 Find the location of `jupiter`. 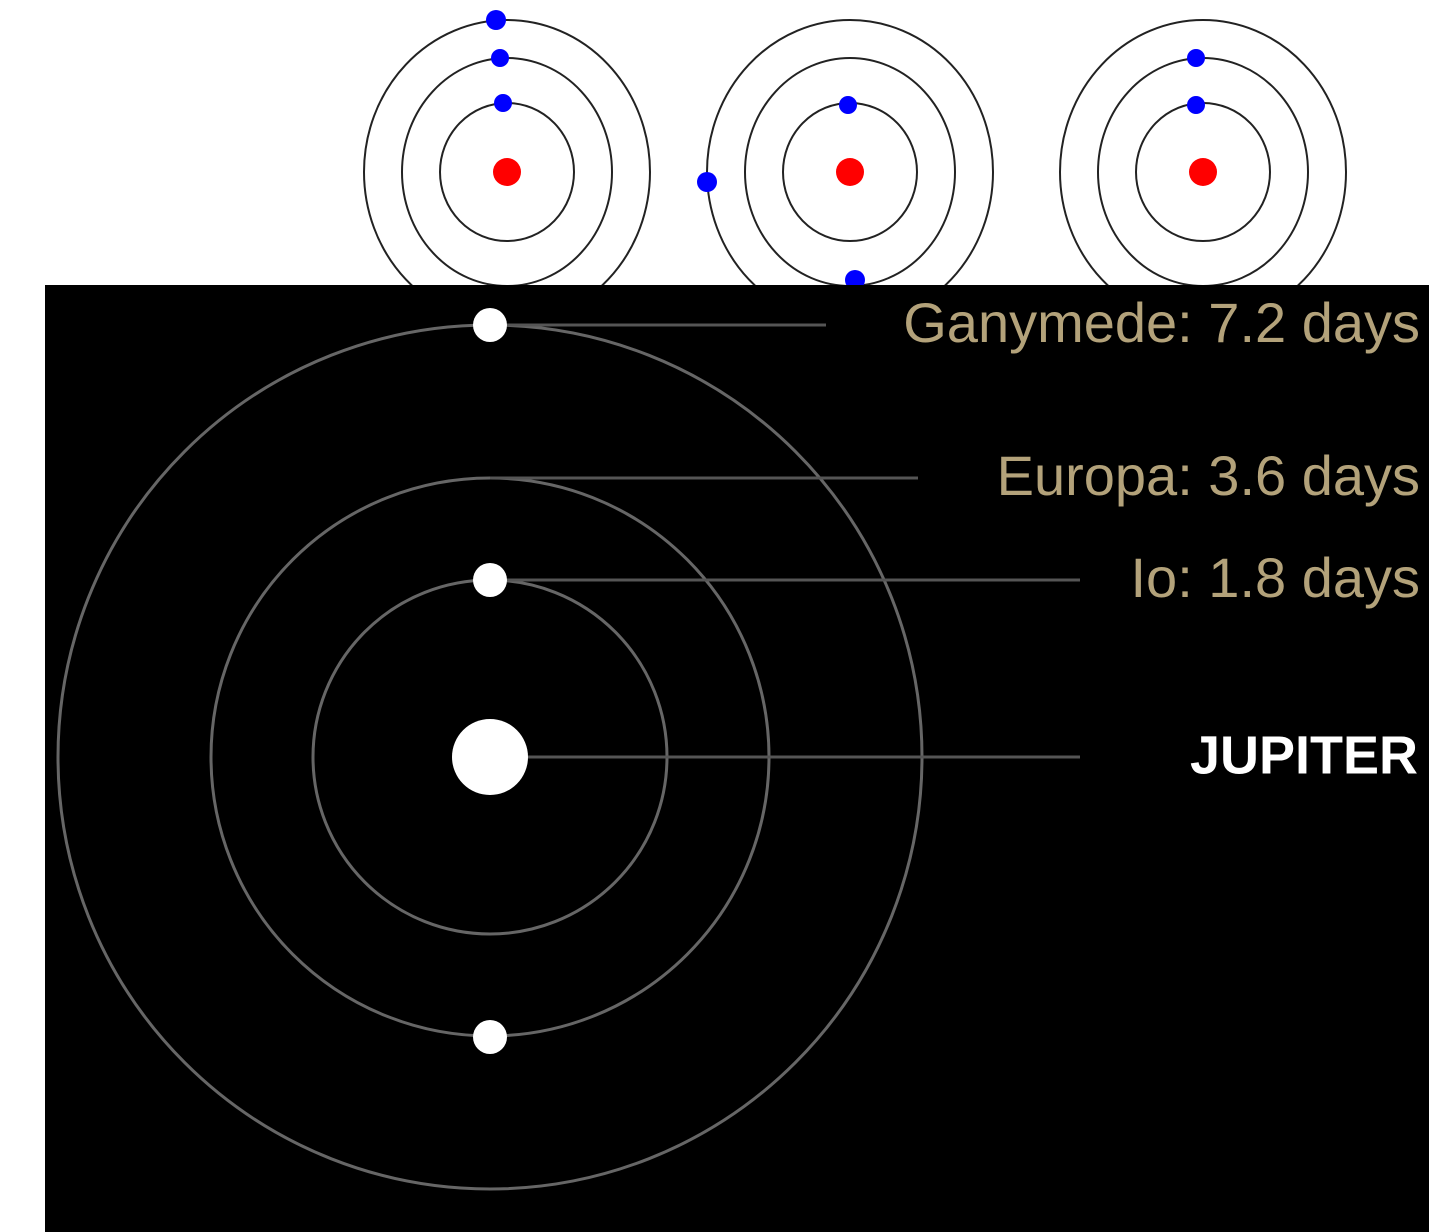

jupiter is located at coordinates (490, 757).